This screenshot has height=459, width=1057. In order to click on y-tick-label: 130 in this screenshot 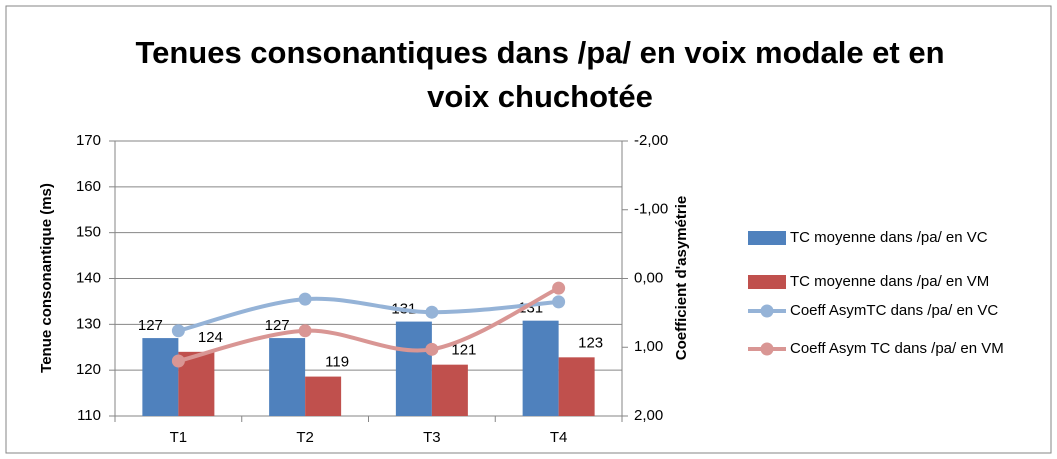, I will do `click(88, 323)`.